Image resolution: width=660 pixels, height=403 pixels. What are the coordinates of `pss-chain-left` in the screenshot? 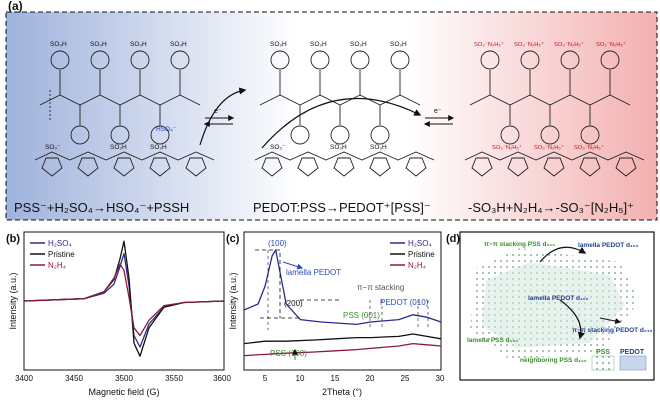 It's located at (120, 97).